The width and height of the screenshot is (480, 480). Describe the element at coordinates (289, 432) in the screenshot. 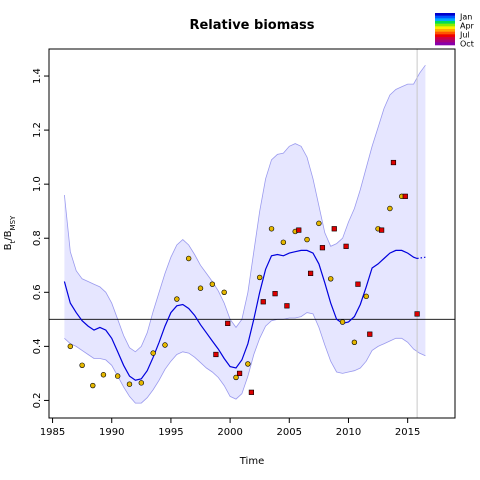

I see `x-tick-label: 2005` at that location.